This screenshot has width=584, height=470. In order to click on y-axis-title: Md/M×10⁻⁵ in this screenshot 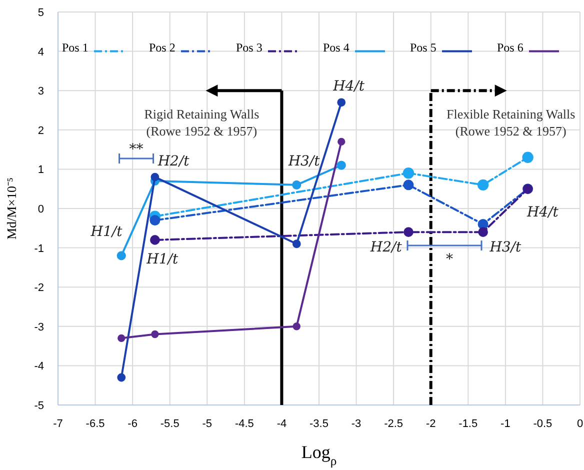, I will do `click(11, 208)`.